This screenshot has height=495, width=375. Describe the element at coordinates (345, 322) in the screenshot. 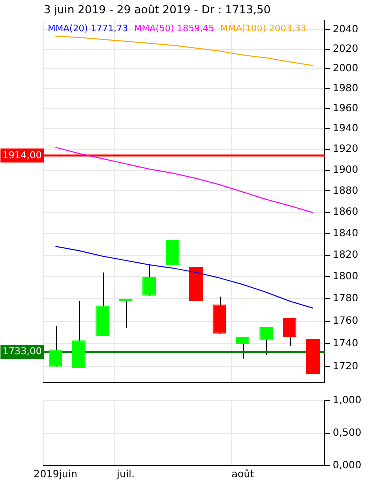

I see `y-tick-label: 1760` at that location.